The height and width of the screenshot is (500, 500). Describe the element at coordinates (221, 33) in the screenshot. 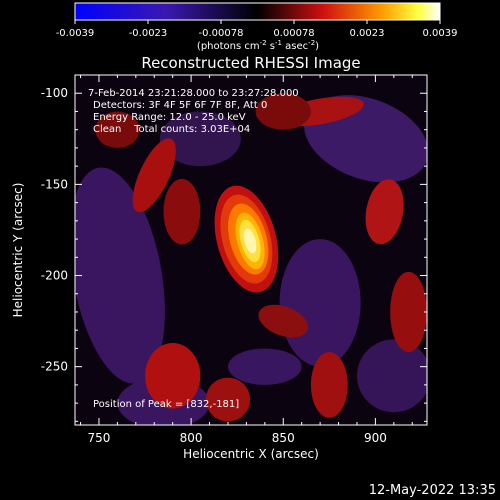

I see `colorbar-tick-label: -0.00078` at that location.